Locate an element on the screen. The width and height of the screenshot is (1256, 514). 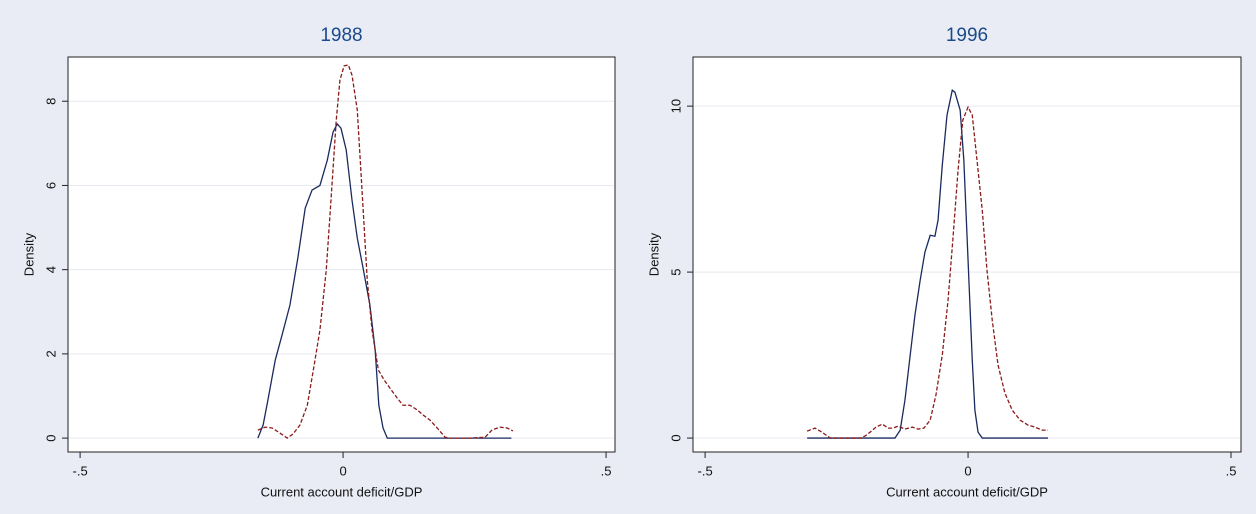
chart-title: 1988 is located at coordinates (341, 35).